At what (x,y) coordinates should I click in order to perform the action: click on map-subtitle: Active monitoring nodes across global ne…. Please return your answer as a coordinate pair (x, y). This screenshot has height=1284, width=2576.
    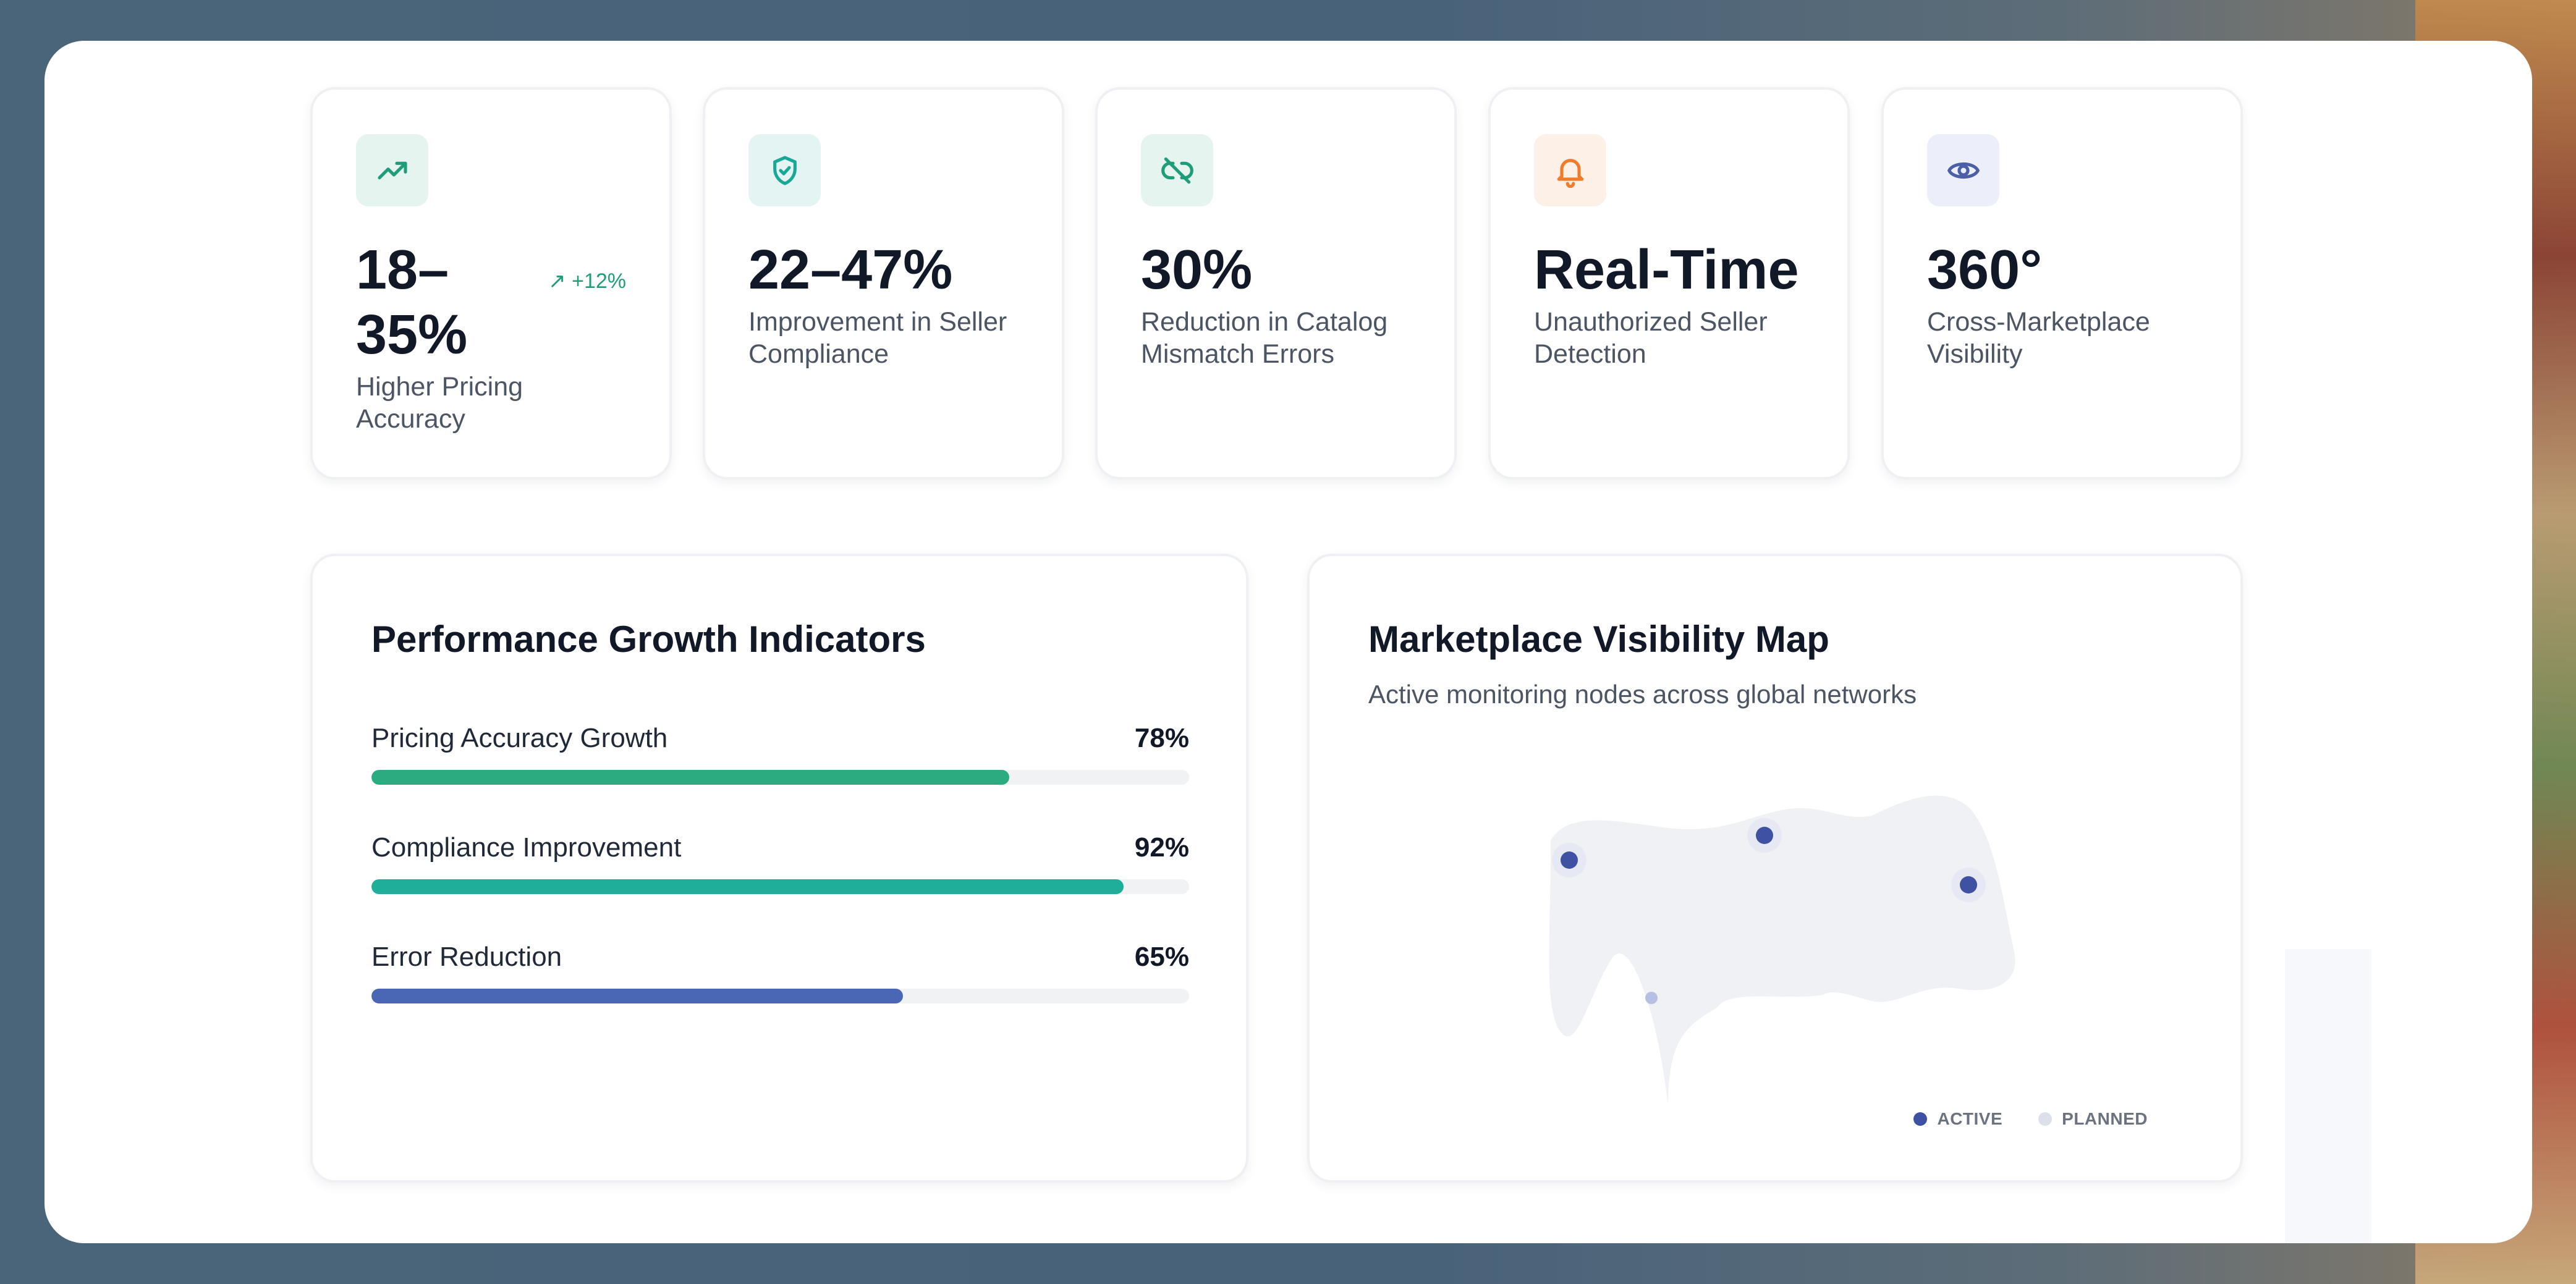
    Looking at the image, I should click on (1642, 694).